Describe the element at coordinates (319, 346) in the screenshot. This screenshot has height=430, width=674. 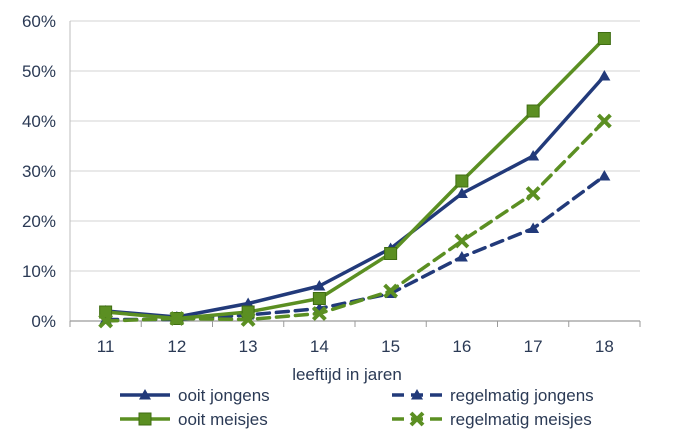
I see `x-tick-label: 14` at that location.